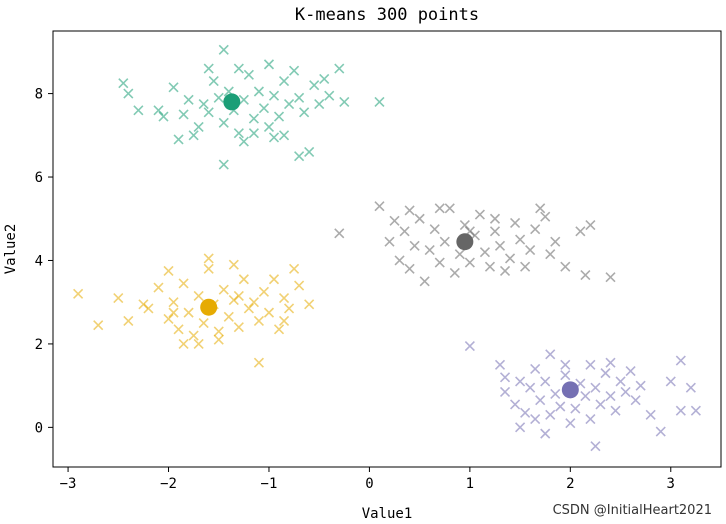  What do you see at coordinates (11, 249) in the screenshot?
I see `y-axis-label: Value2` at bounding box center [11, 249].